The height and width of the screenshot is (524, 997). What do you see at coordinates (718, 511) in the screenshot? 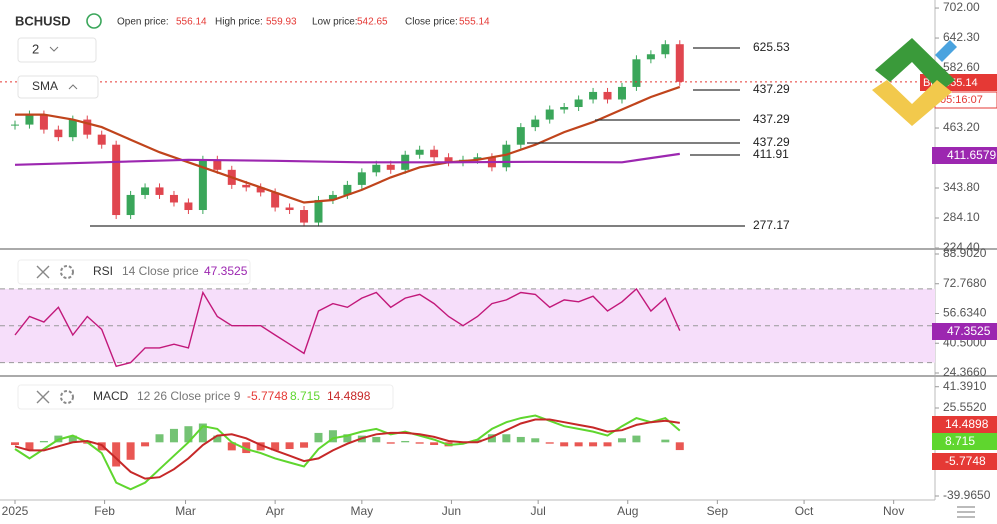
I see `x-tick-label: Sep` at bounding box center [718, 511].